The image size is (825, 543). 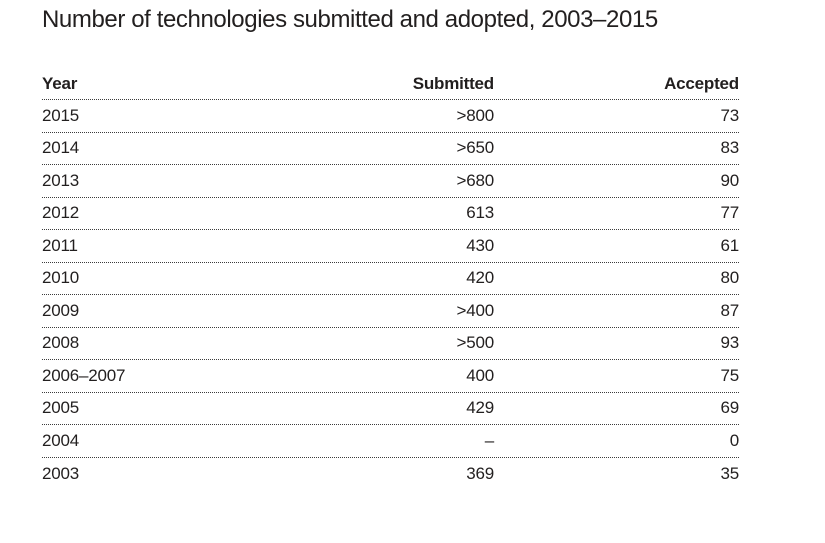 What do you see at coordinates (475, 180) in the screenshot?
I see `cell-submitted: >680` at bounding box center [475, 180].